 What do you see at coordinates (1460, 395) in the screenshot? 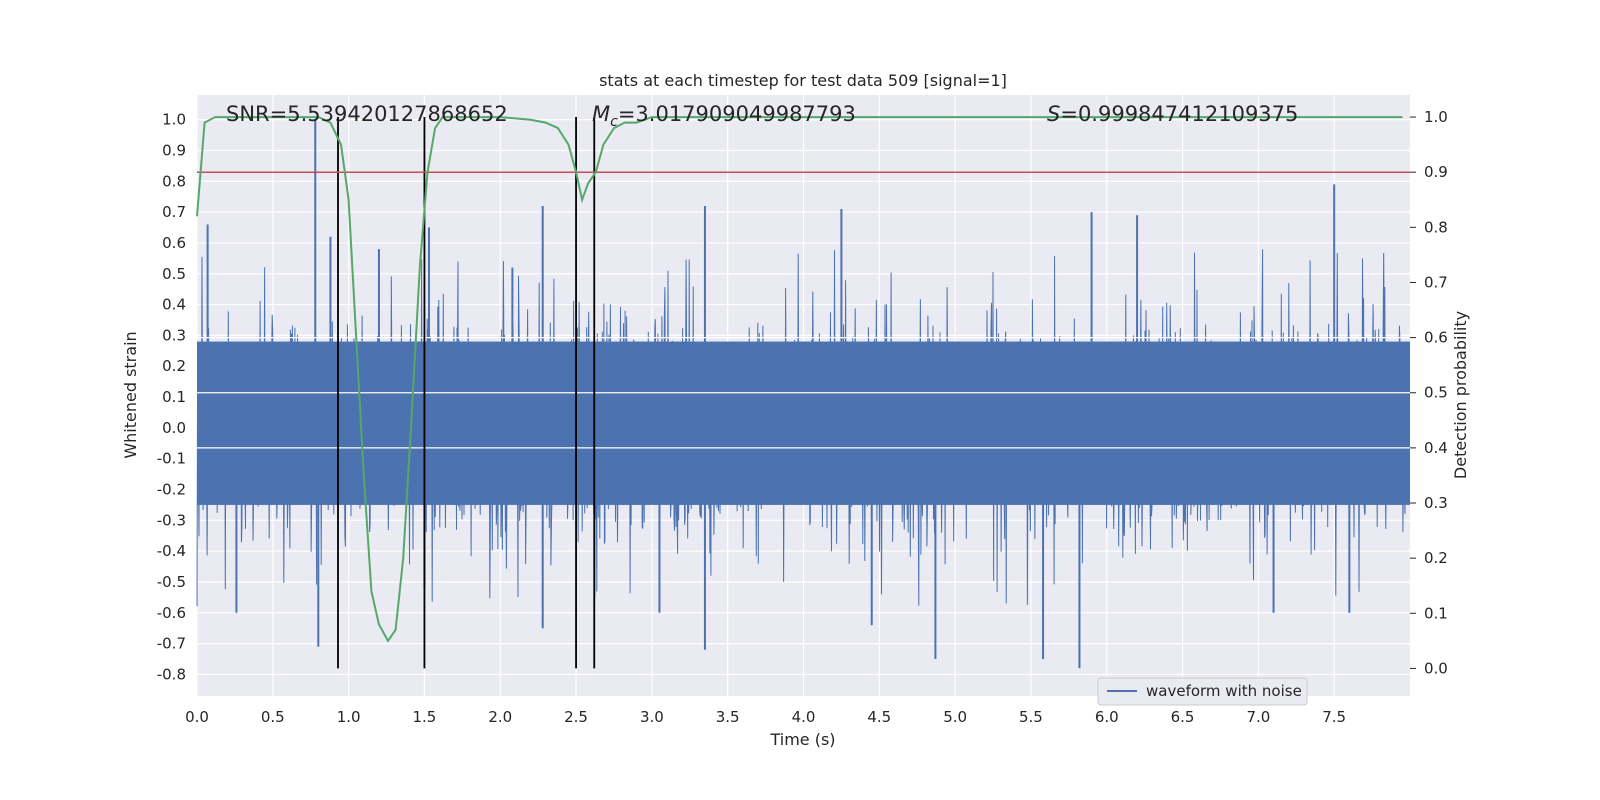
I see `y2-axis-label: Detection probability` at bounding box center [1460, 395].